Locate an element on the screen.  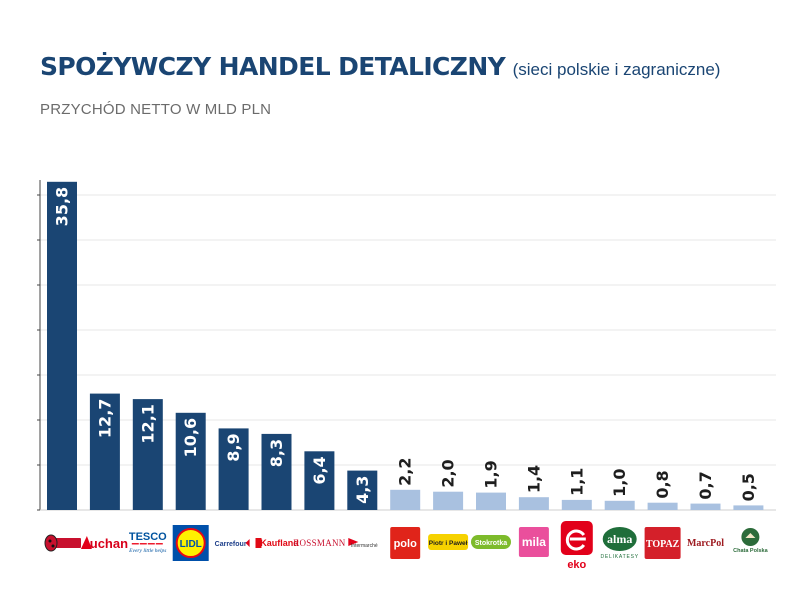
alma-oval is located at coordinates (619, 539).